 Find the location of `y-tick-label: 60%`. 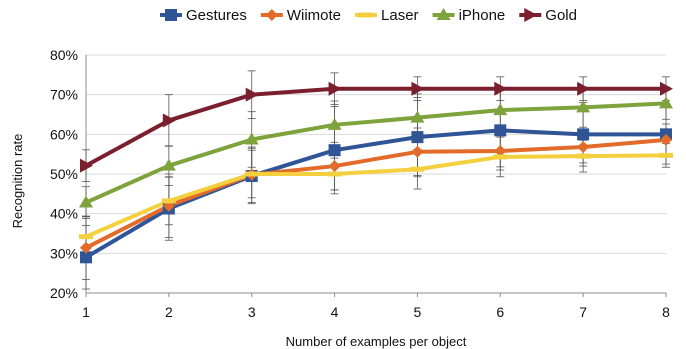

y-tick-label: 60% is located at coordinates (64, 134).